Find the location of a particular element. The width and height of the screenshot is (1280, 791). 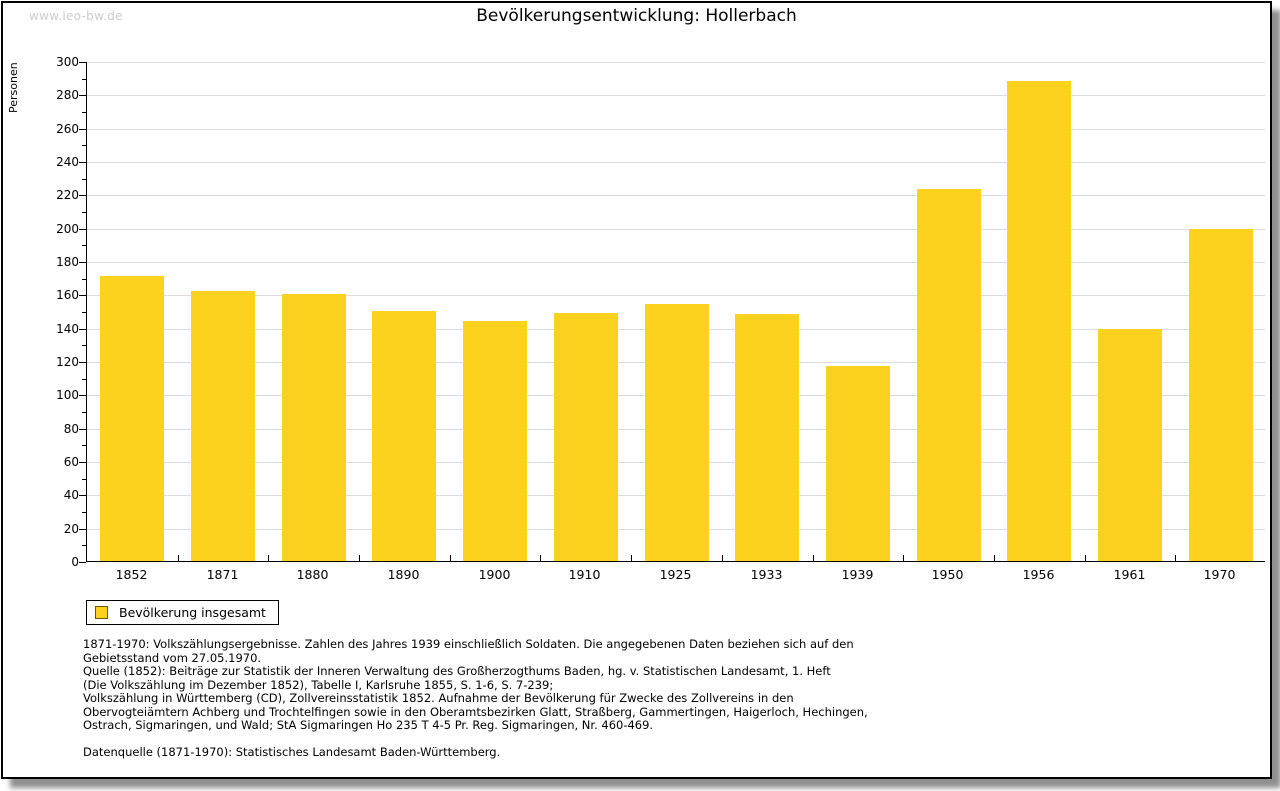

y-label-20: 20 is located at coordinates (71, 529).